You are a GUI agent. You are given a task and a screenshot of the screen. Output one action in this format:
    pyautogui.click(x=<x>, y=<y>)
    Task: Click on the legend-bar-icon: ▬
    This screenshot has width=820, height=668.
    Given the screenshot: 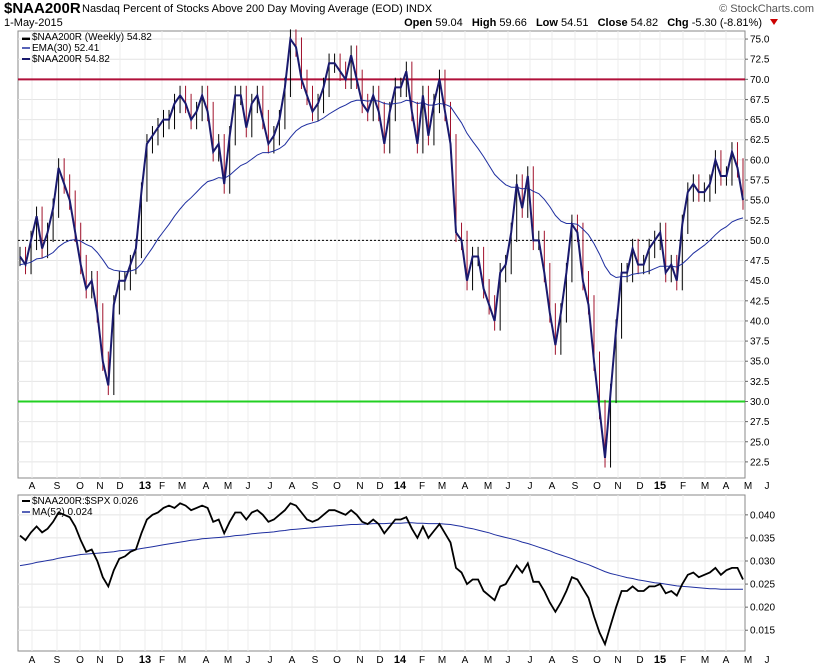 What is the action you would take?
    pyautogui.click(x=26, y=37)
    